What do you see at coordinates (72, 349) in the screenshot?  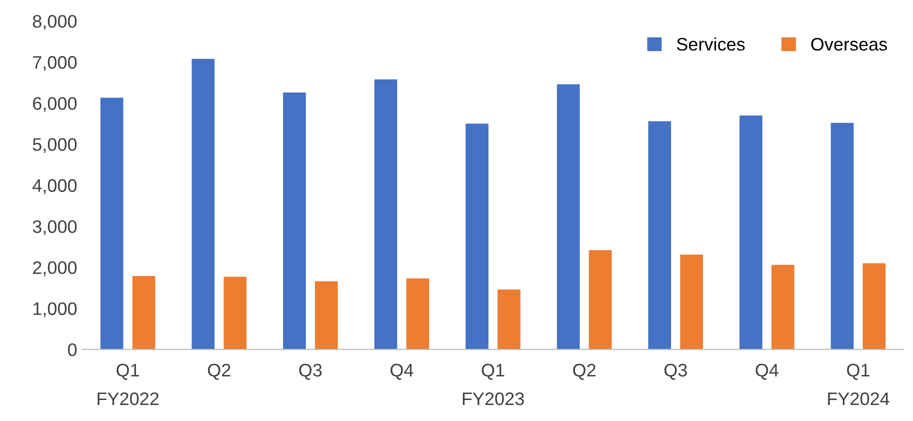 I see `y-tick-label: 0` at bounding box center [72, 349].